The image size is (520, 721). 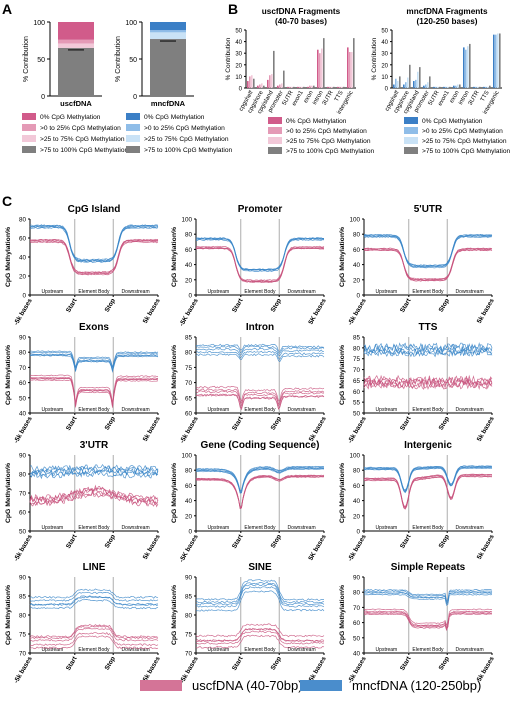 I want to click on chart-title: 5'UTR, so click(x=428, y=209).